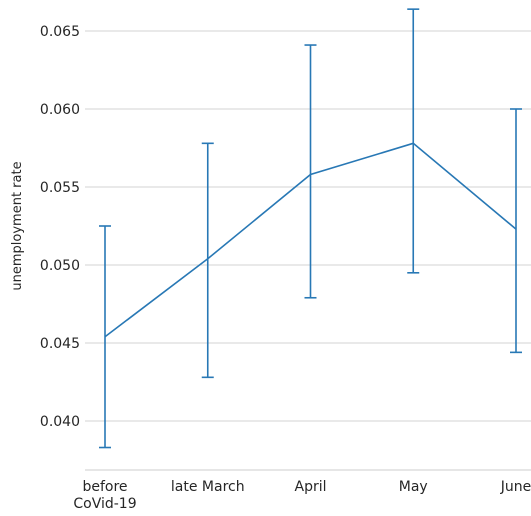 The height and width of the screenshot is (516, 531). What do you see at coordinates (60, 32) in the screenshot?
I see `y-tick-label: 0.065` at bounding box center [60, 32].